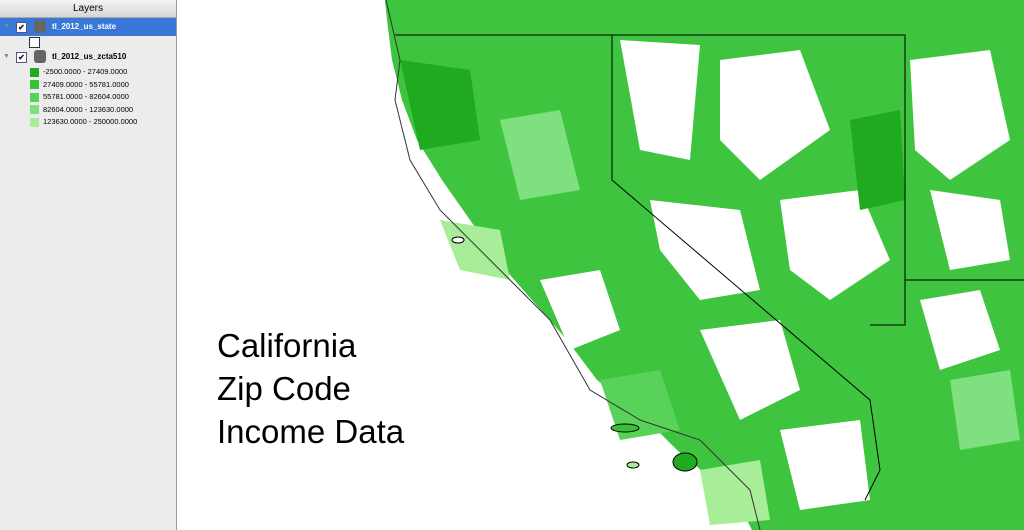  What do you see at coordinates (34, 42) in the screenshot?
I see `state-swatch` at bounding box center [34, 42].